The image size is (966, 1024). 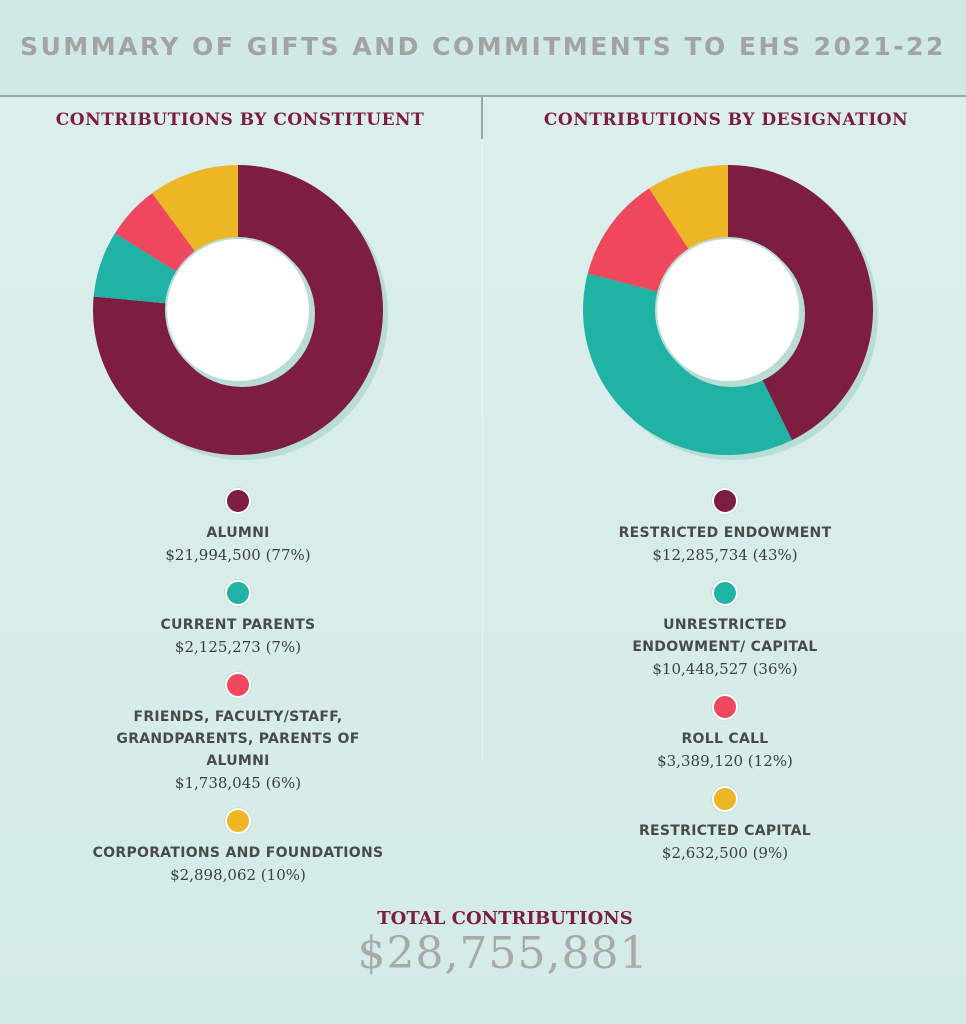 What do you see at coordinates (725, 853) in the screenshot?
I see `legend-value: $2,632,500 (9%)` at bounding box center [725, 853].